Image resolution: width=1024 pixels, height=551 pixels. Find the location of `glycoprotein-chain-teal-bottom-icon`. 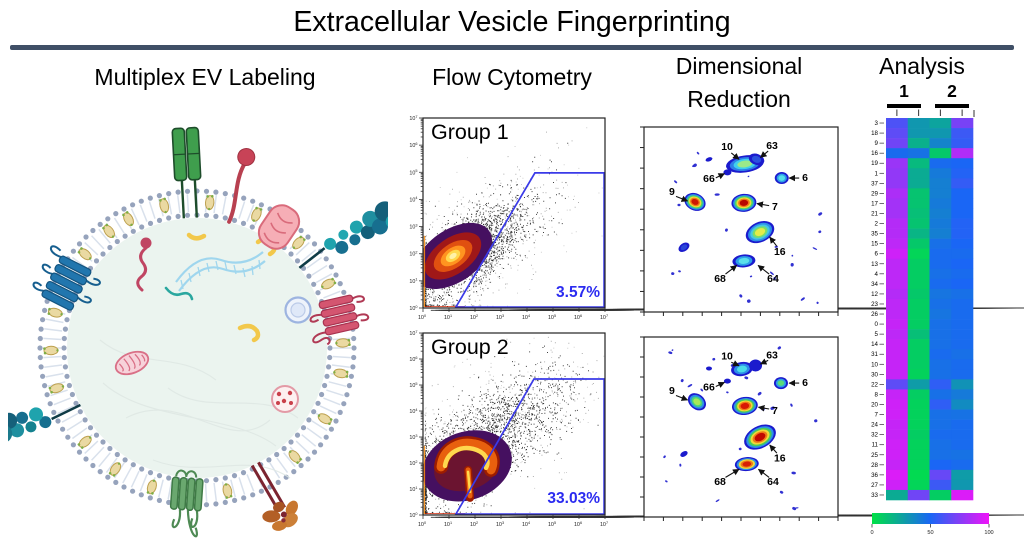

glycoprotein-chain-teal-bottom-icon is located at coordinates (44, 423).